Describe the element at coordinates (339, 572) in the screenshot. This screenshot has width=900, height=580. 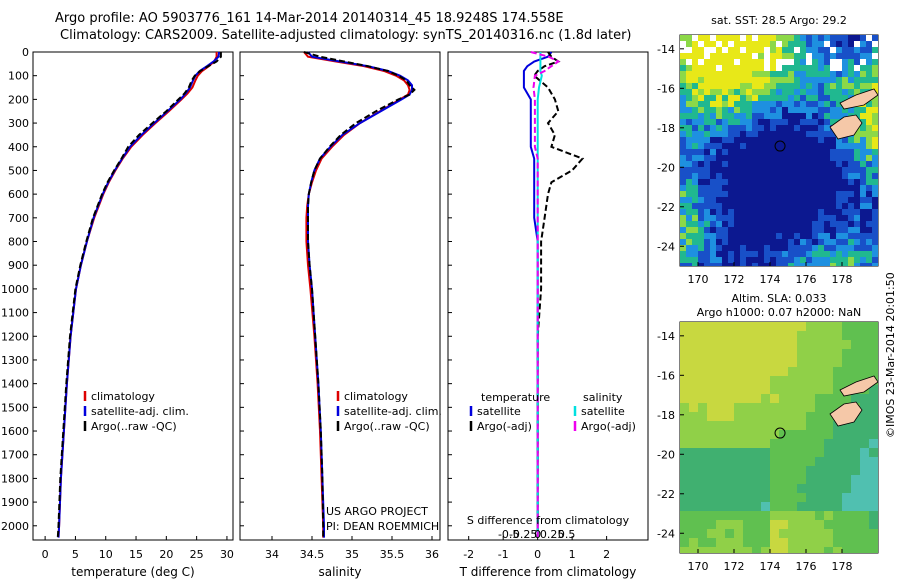
I see `salinity-xlabel: salinity` at that location.